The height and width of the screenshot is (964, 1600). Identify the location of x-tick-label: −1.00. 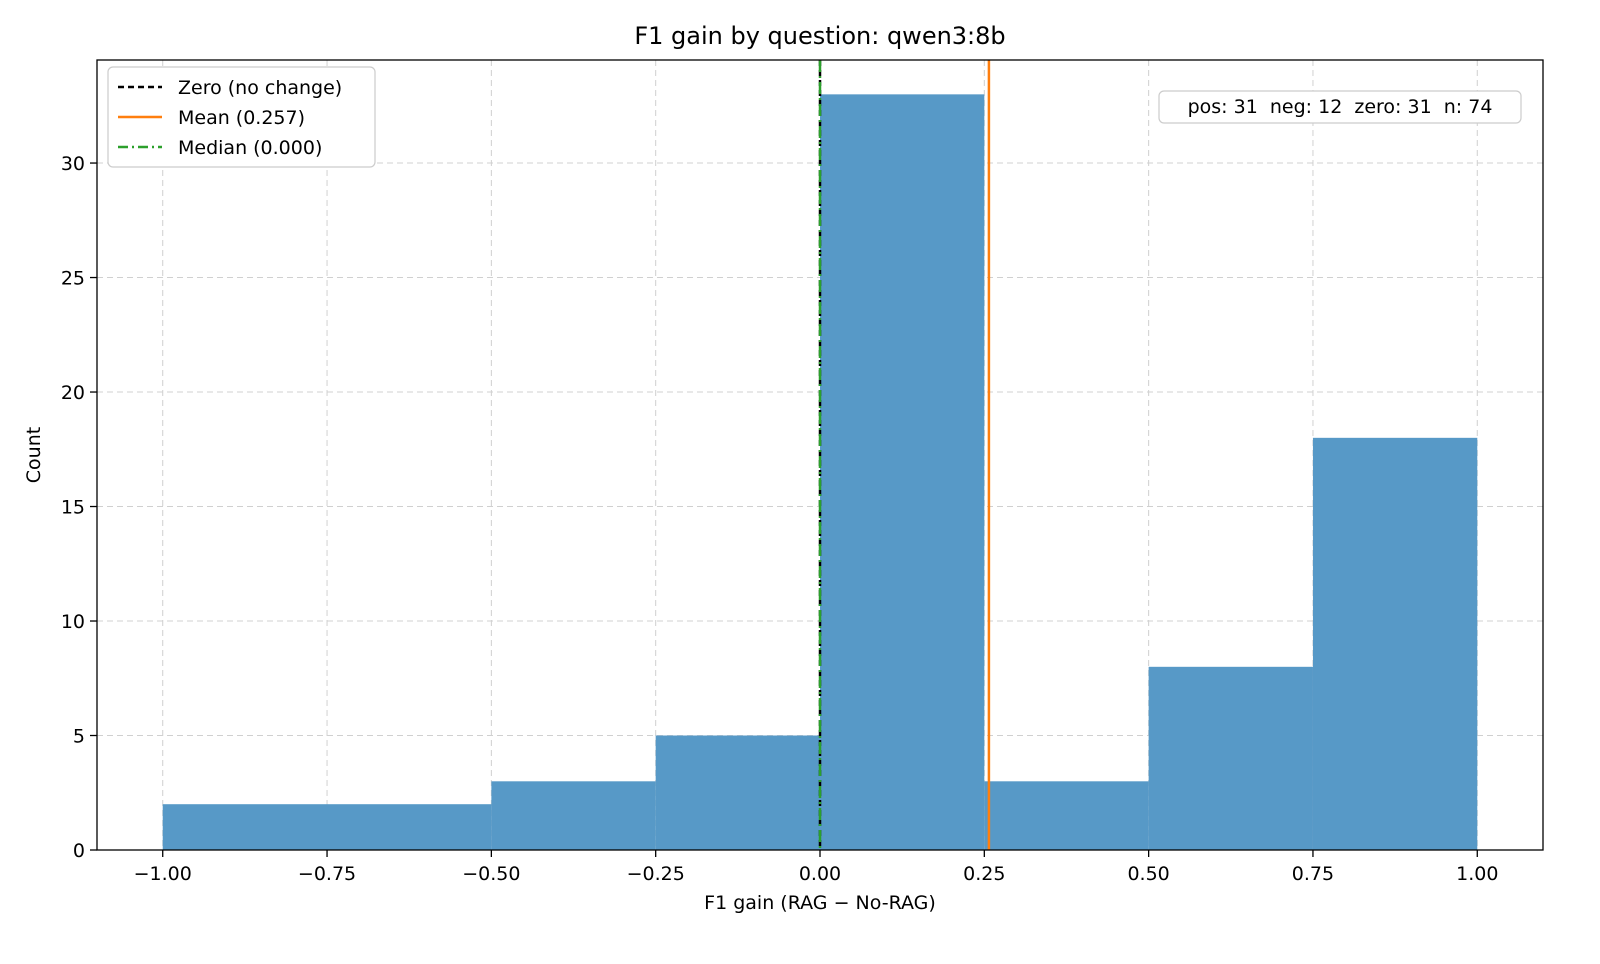
(163, 874).